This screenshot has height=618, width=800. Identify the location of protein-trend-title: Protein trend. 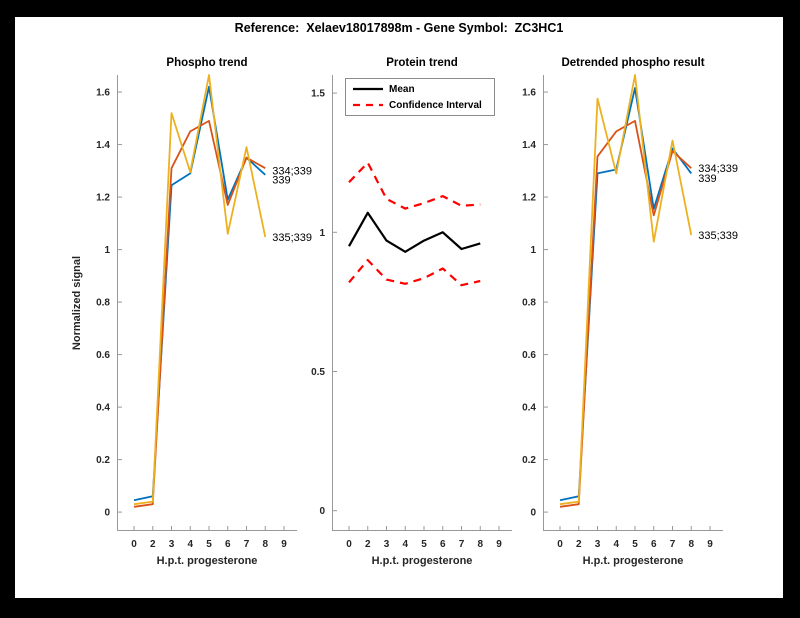
(422, 63).